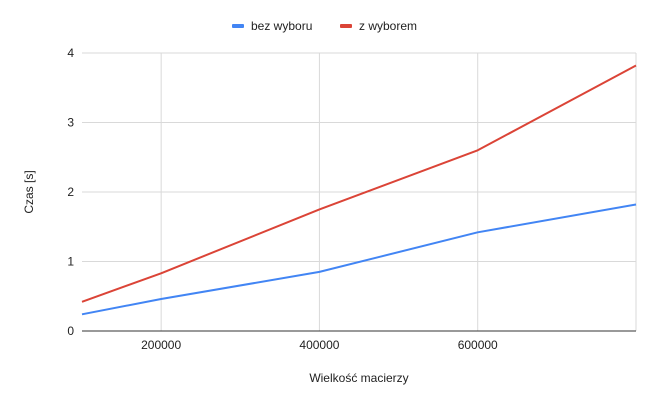  Describe the element at coordinates (388, 26) in the screenshot. I see `legend-label-1: z wyborem` at that location.